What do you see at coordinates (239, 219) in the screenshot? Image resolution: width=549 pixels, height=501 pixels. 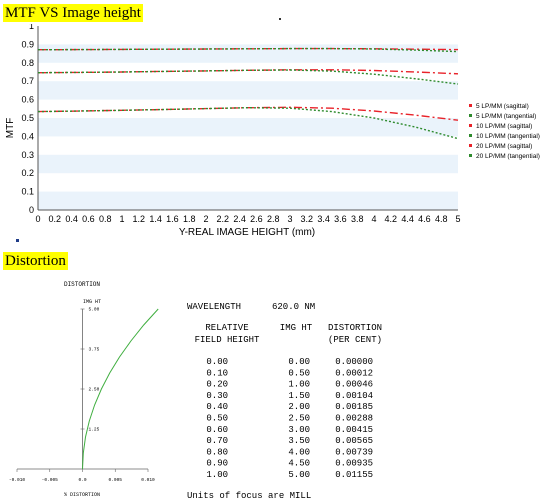 I see `x-tick-label: 2.4` at bounding box center [239, 219].